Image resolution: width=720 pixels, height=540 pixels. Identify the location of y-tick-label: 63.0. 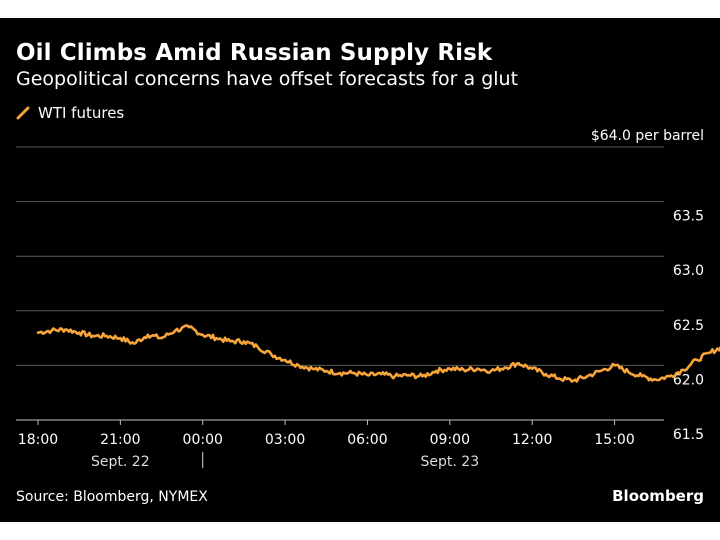
(688, 271).